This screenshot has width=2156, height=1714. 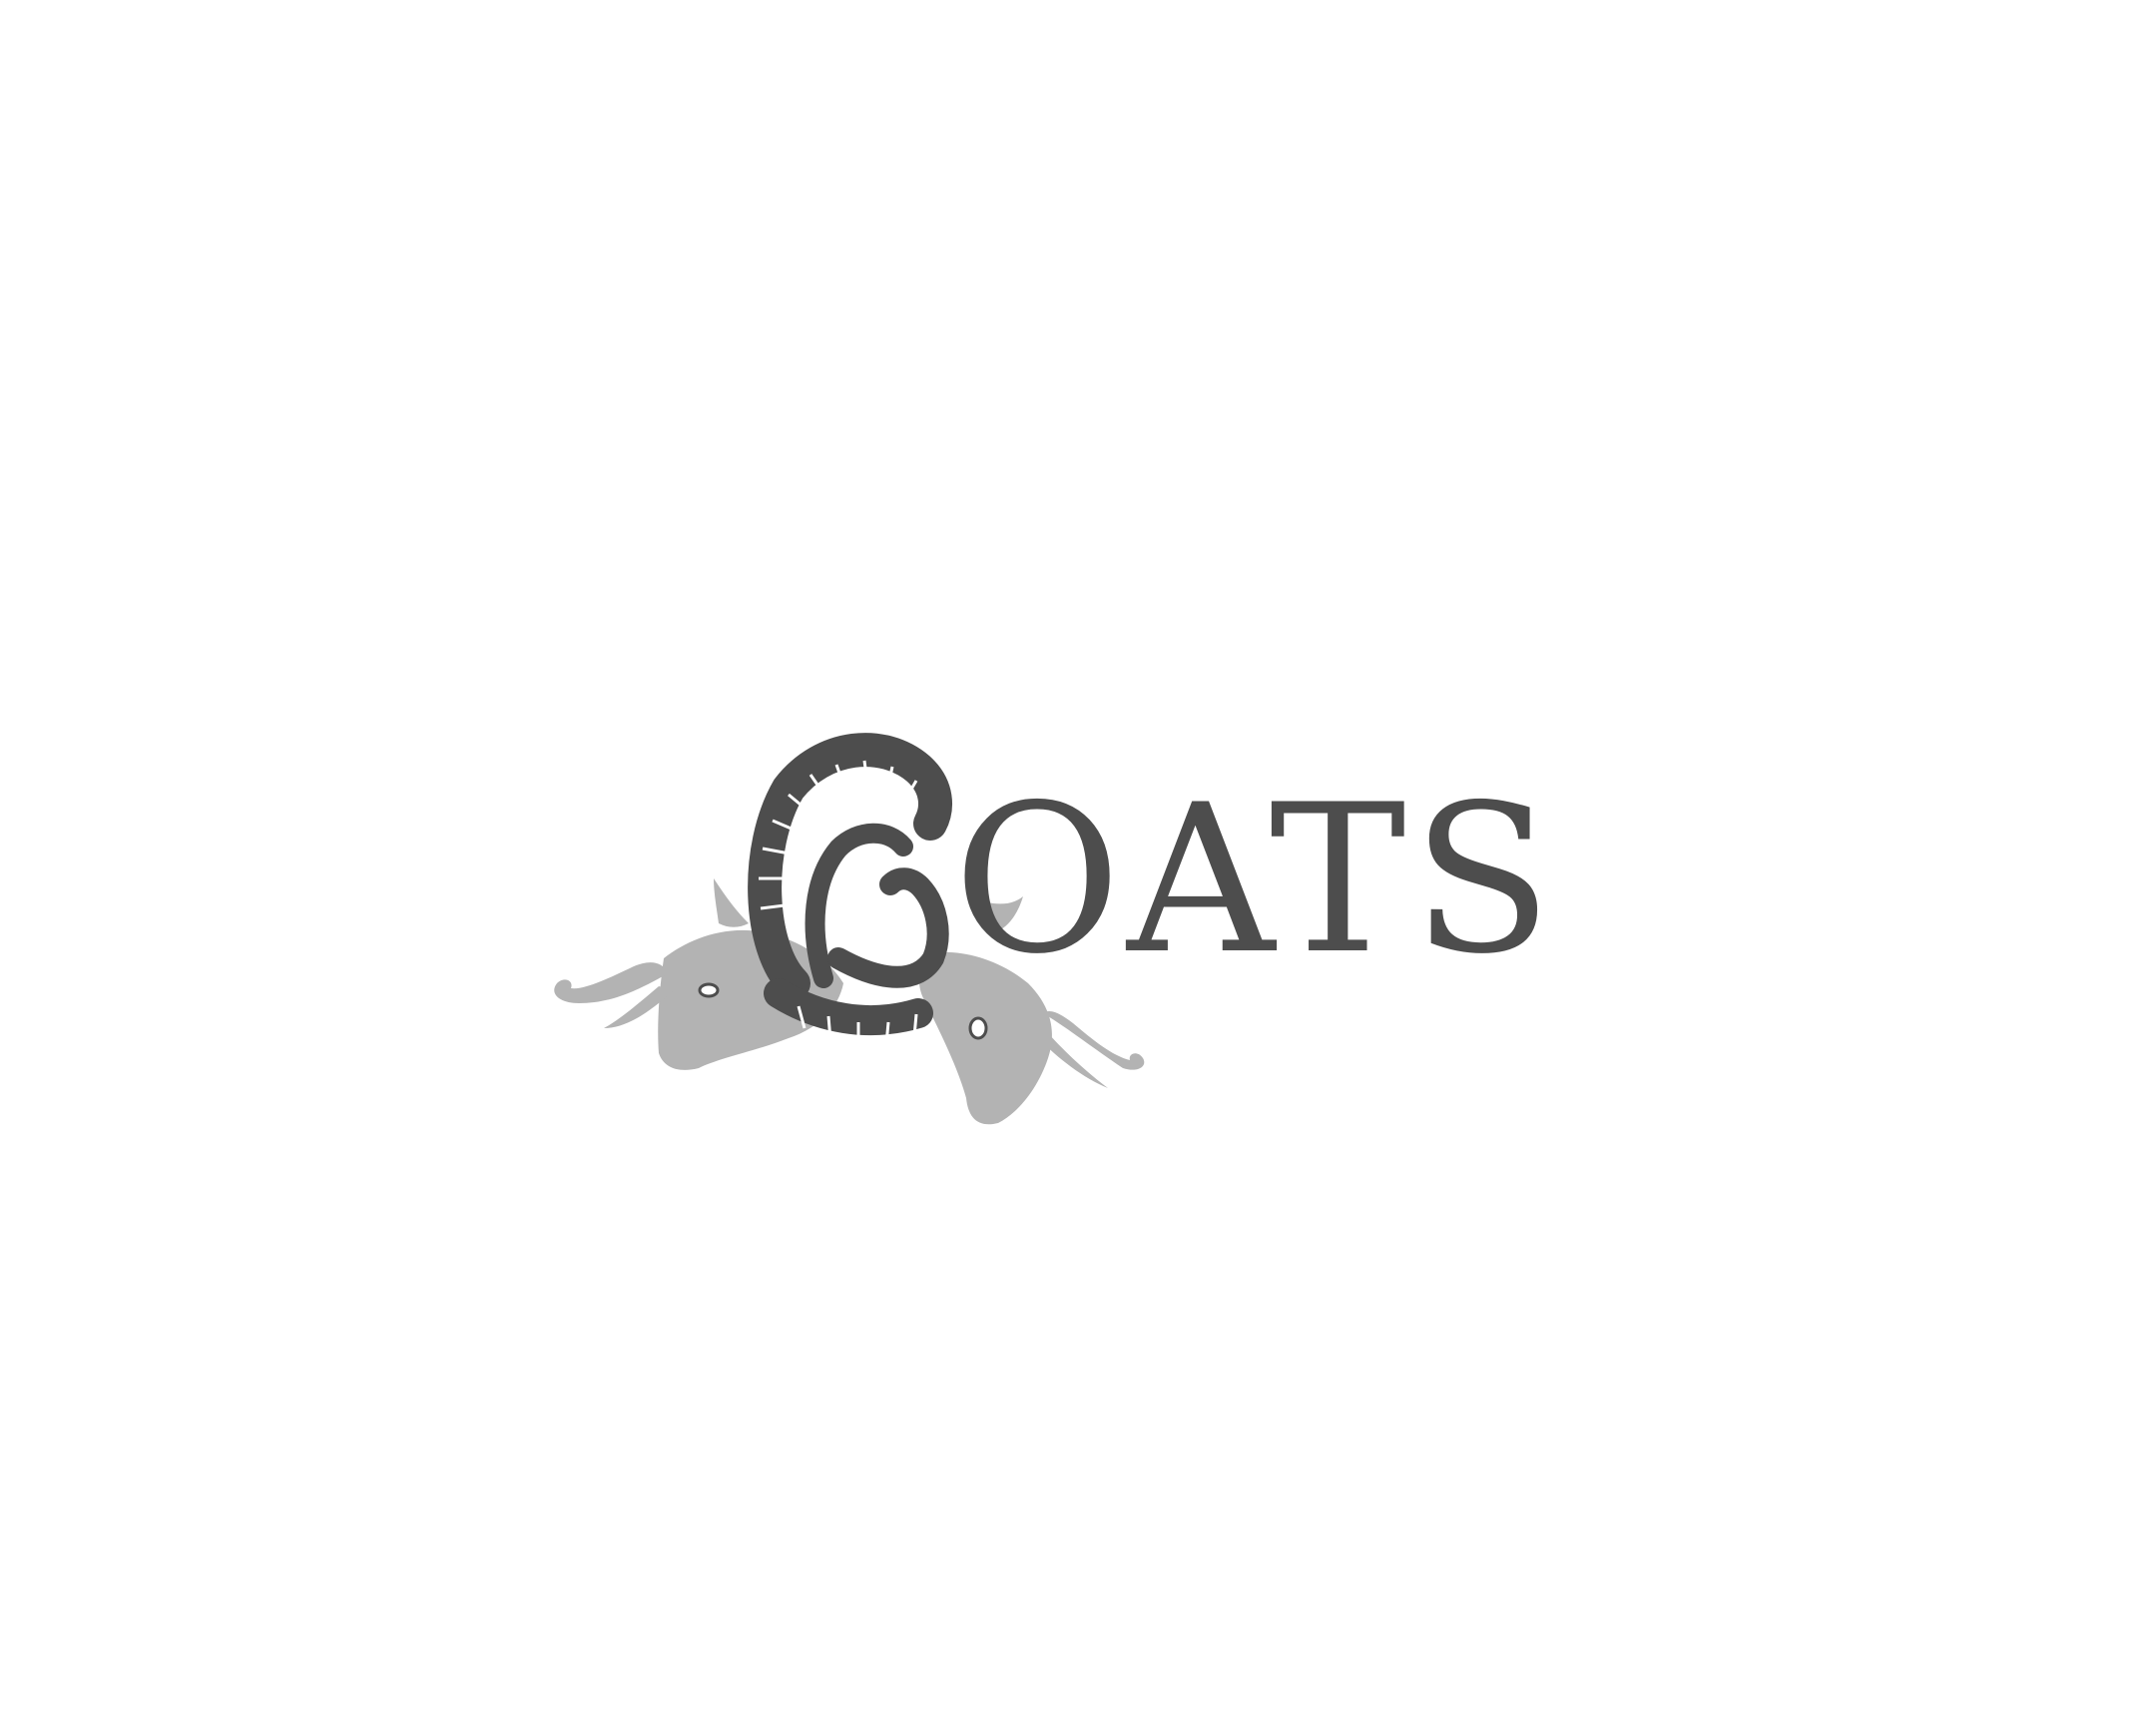 I want to click on curled-horns, so click(x=850, y=884).